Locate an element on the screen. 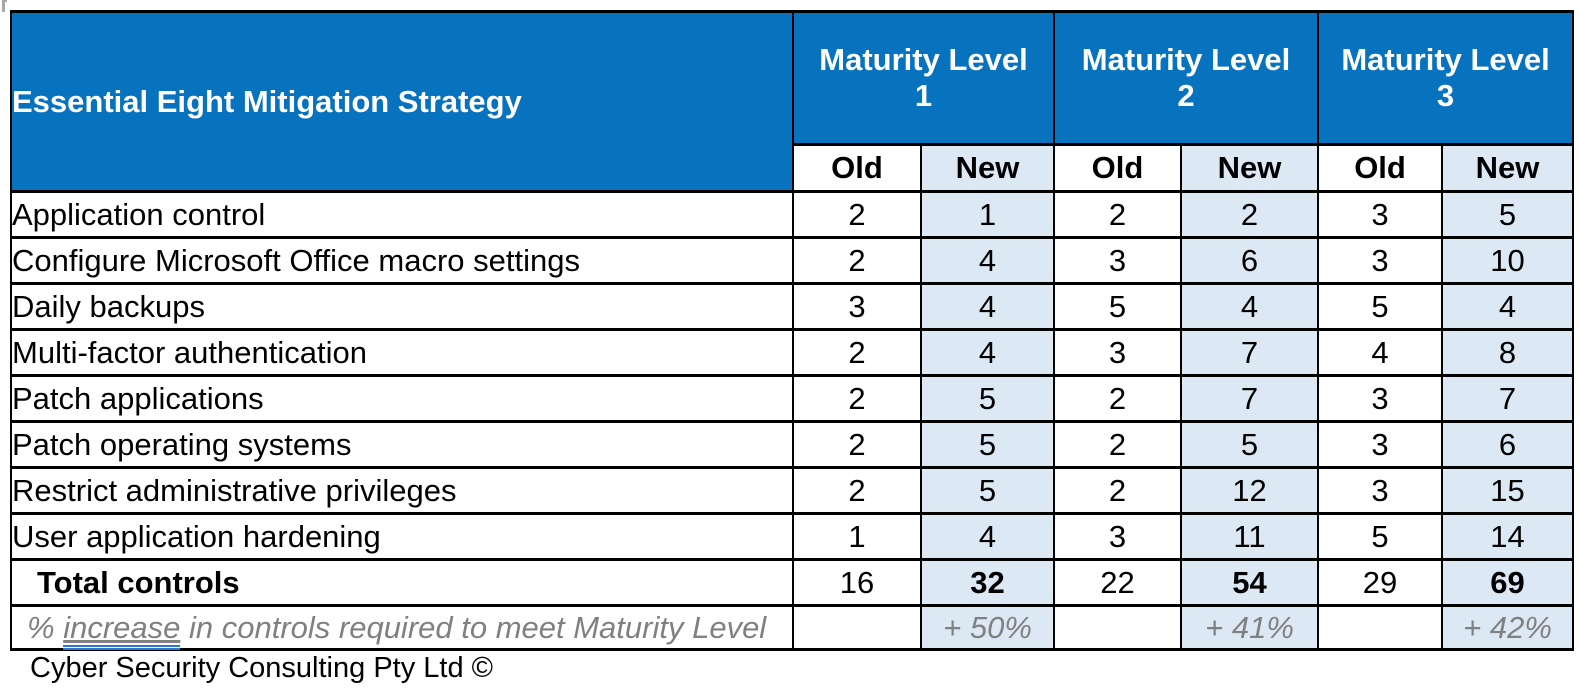  ml1-old-total: 16 is located at coordinates (857, 582).